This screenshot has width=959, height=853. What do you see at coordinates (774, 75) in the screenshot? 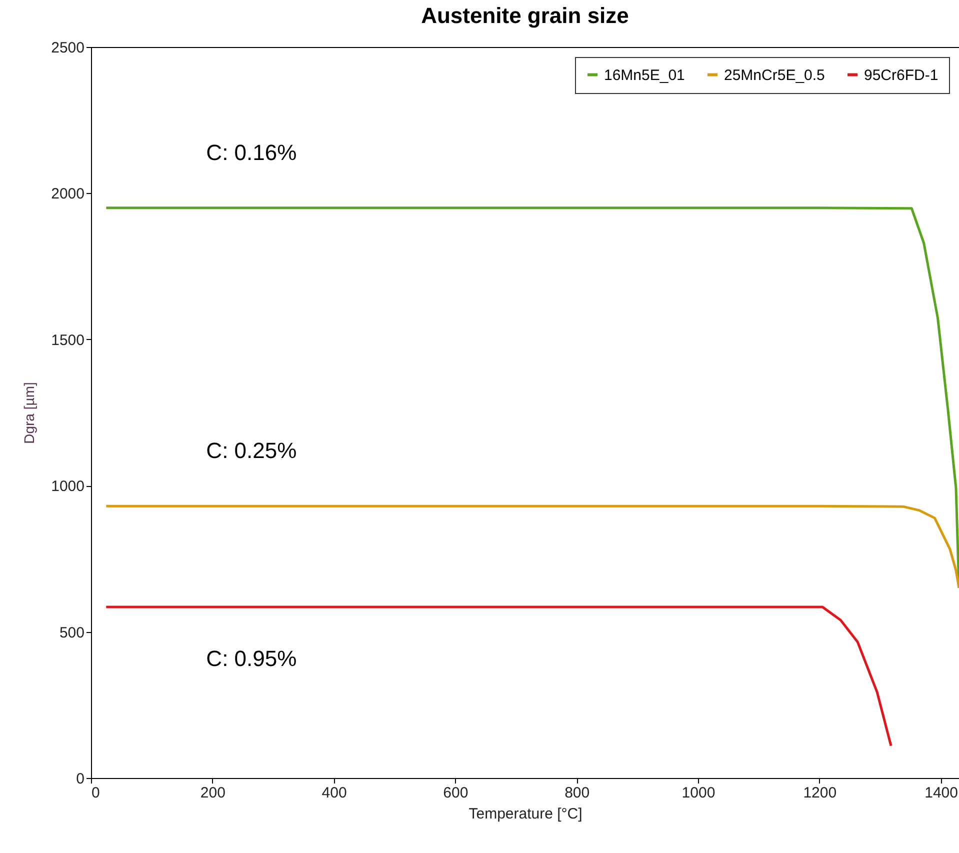
I see `legend-label: 25MnCr5E_0.5` at bounding box center [774, 75].